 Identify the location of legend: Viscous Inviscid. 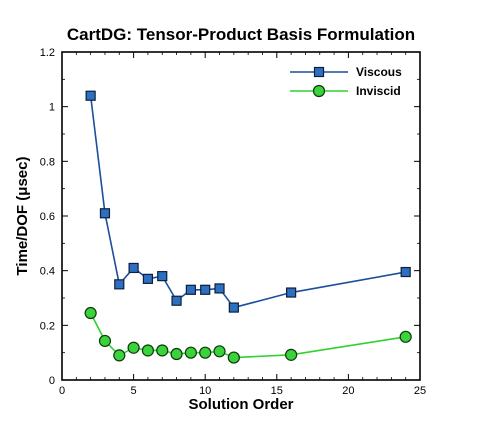
(346, 81).